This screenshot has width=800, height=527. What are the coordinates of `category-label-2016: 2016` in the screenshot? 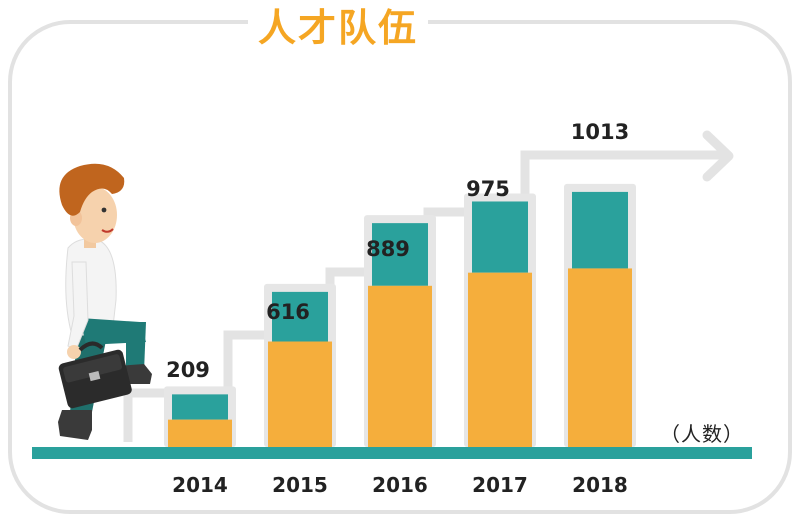 It's located at (400, 485).